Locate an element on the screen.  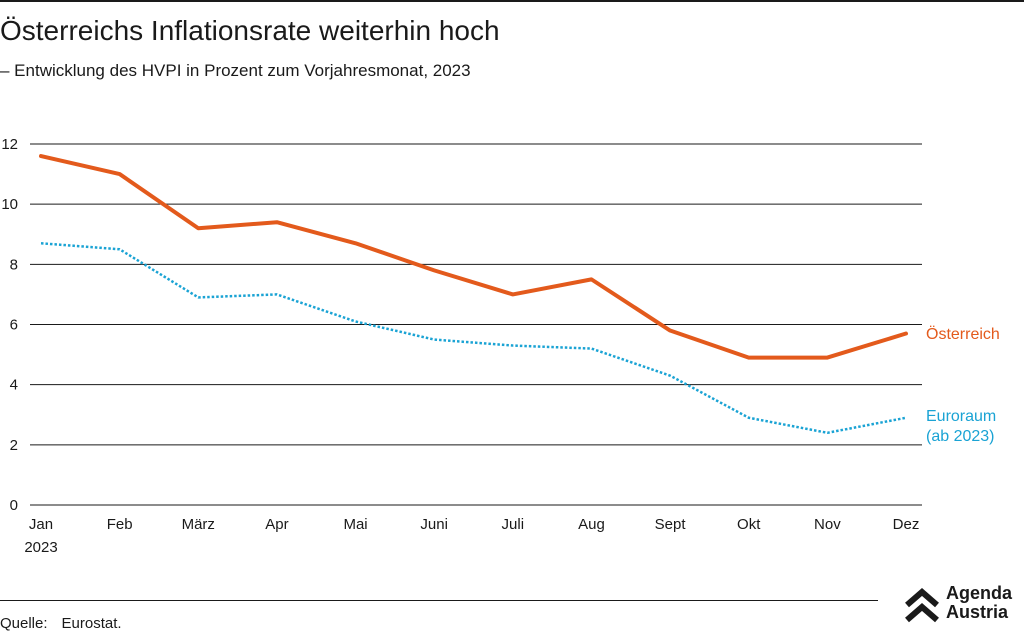
y-tick-label-10: 10 is located at coordinates (9, 204).